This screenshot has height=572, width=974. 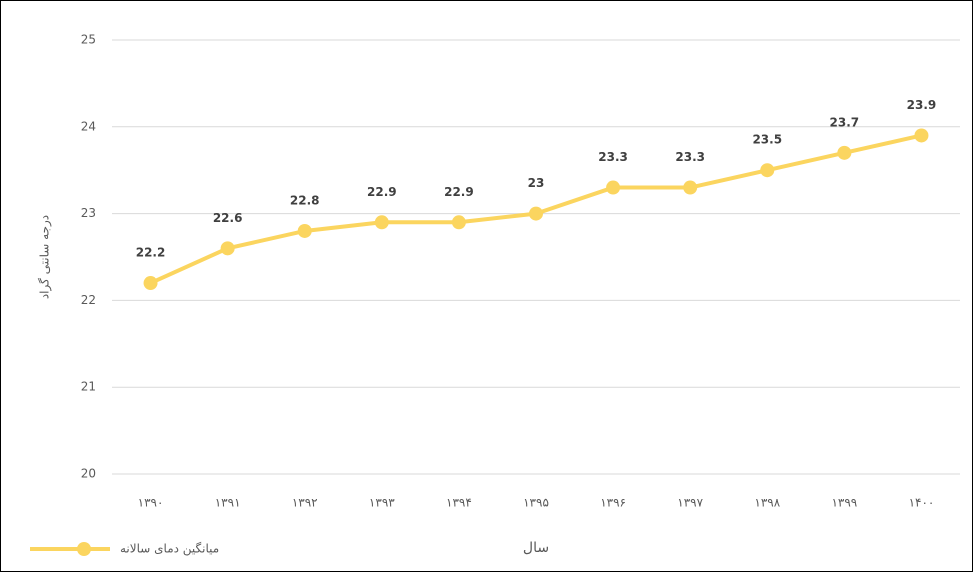 What do you see at coordinates (151, 503) in the screenshot?
I see `x-tick-label: ۱۳۹۰` at bounding box center [151, 503].